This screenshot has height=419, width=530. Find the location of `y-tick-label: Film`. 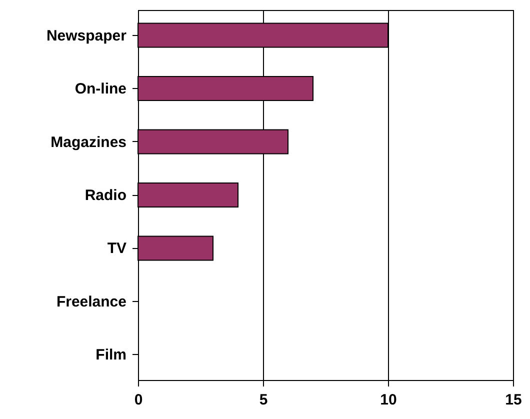

y-tick-label: Film is located at coordinates (111, 355).